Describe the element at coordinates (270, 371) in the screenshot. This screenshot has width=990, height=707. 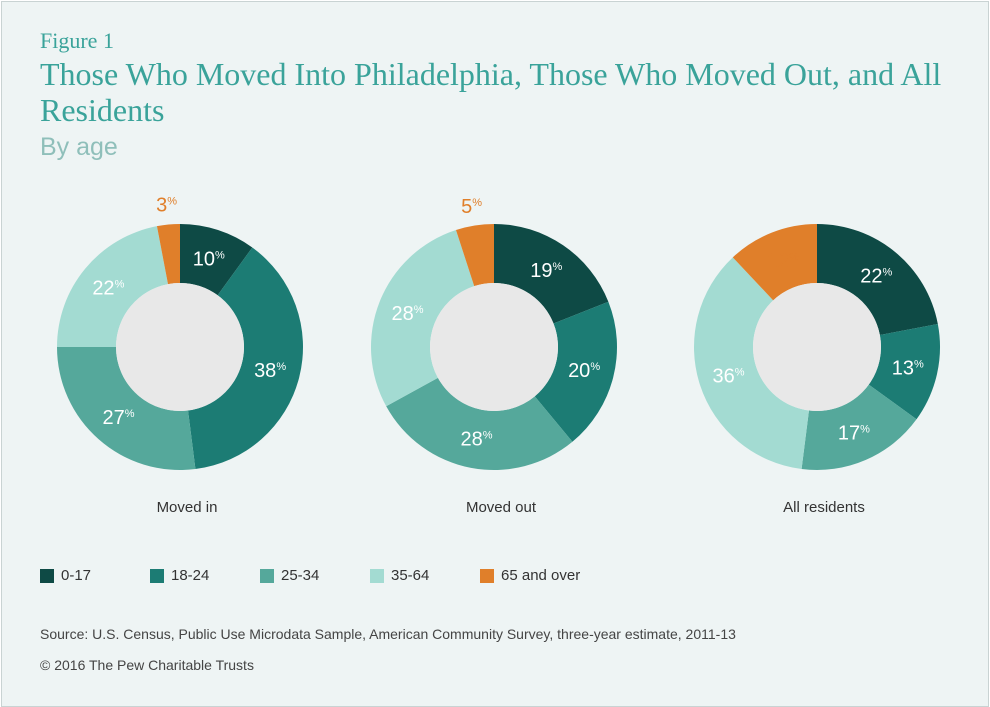
I see `data-label: 38%` at that location.